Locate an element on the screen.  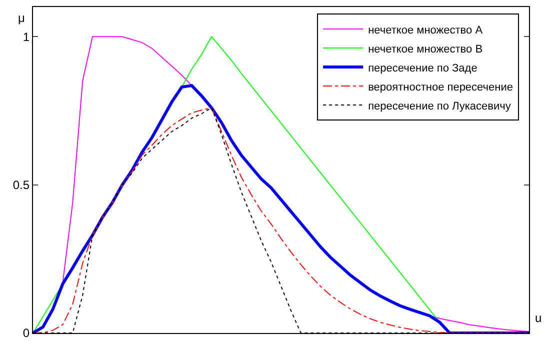
legend-label: нечеткое множество B is located at coordinates (425, 49).